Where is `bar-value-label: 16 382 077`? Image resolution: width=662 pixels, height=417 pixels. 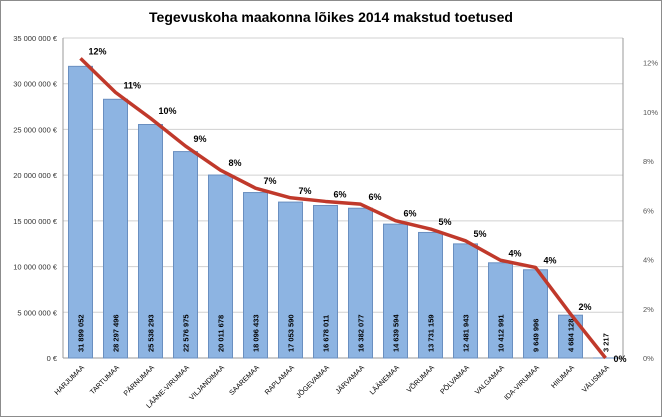
bar-value-label: 16 382 077 is located at coordinates (361, 333).